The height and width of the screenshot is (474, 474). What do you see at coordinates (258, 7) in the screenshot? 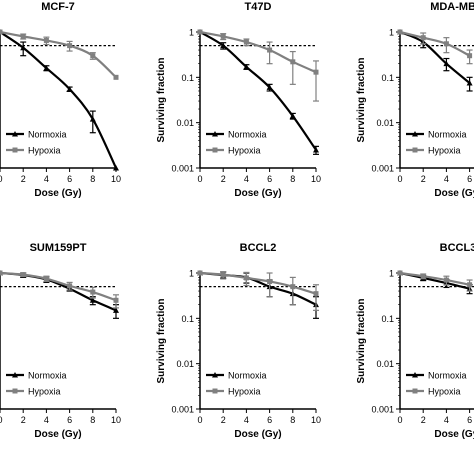
I see `chart-title: T47D` at bounding box center [258, 7].